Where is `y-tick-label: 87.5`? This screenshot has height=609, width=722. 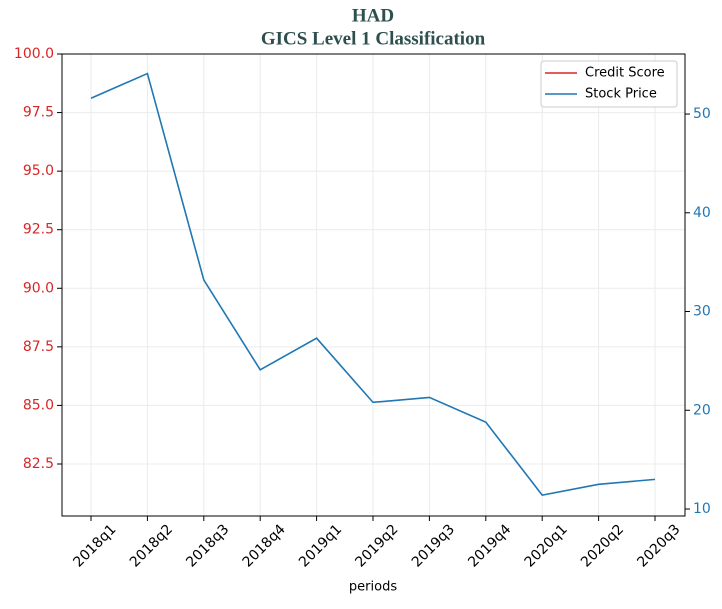 y-tick-label: 87.5 is located at coordinates (38, 347).